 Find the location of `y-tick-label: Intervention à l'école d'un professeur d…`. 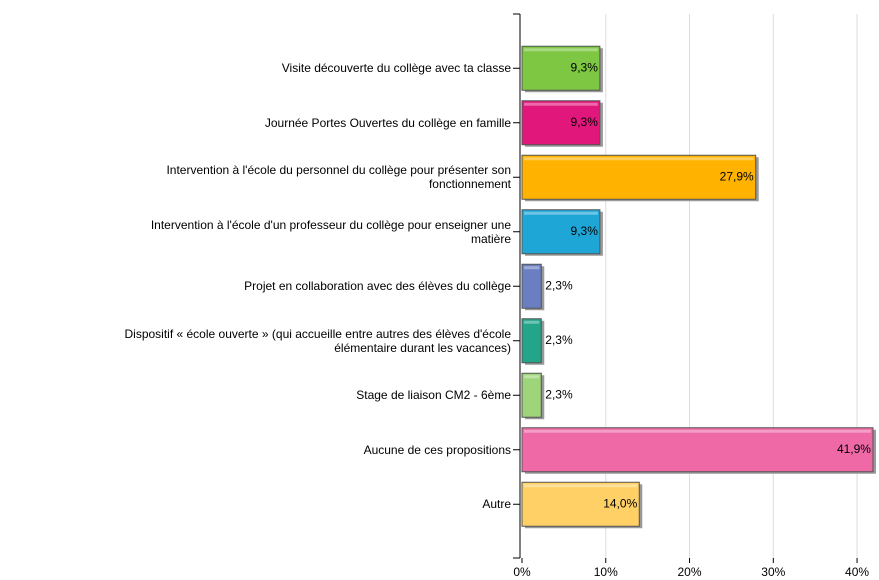

y-tick-label: Intervention à l'école d'un professeur d… is located at coordinates (330, 231).